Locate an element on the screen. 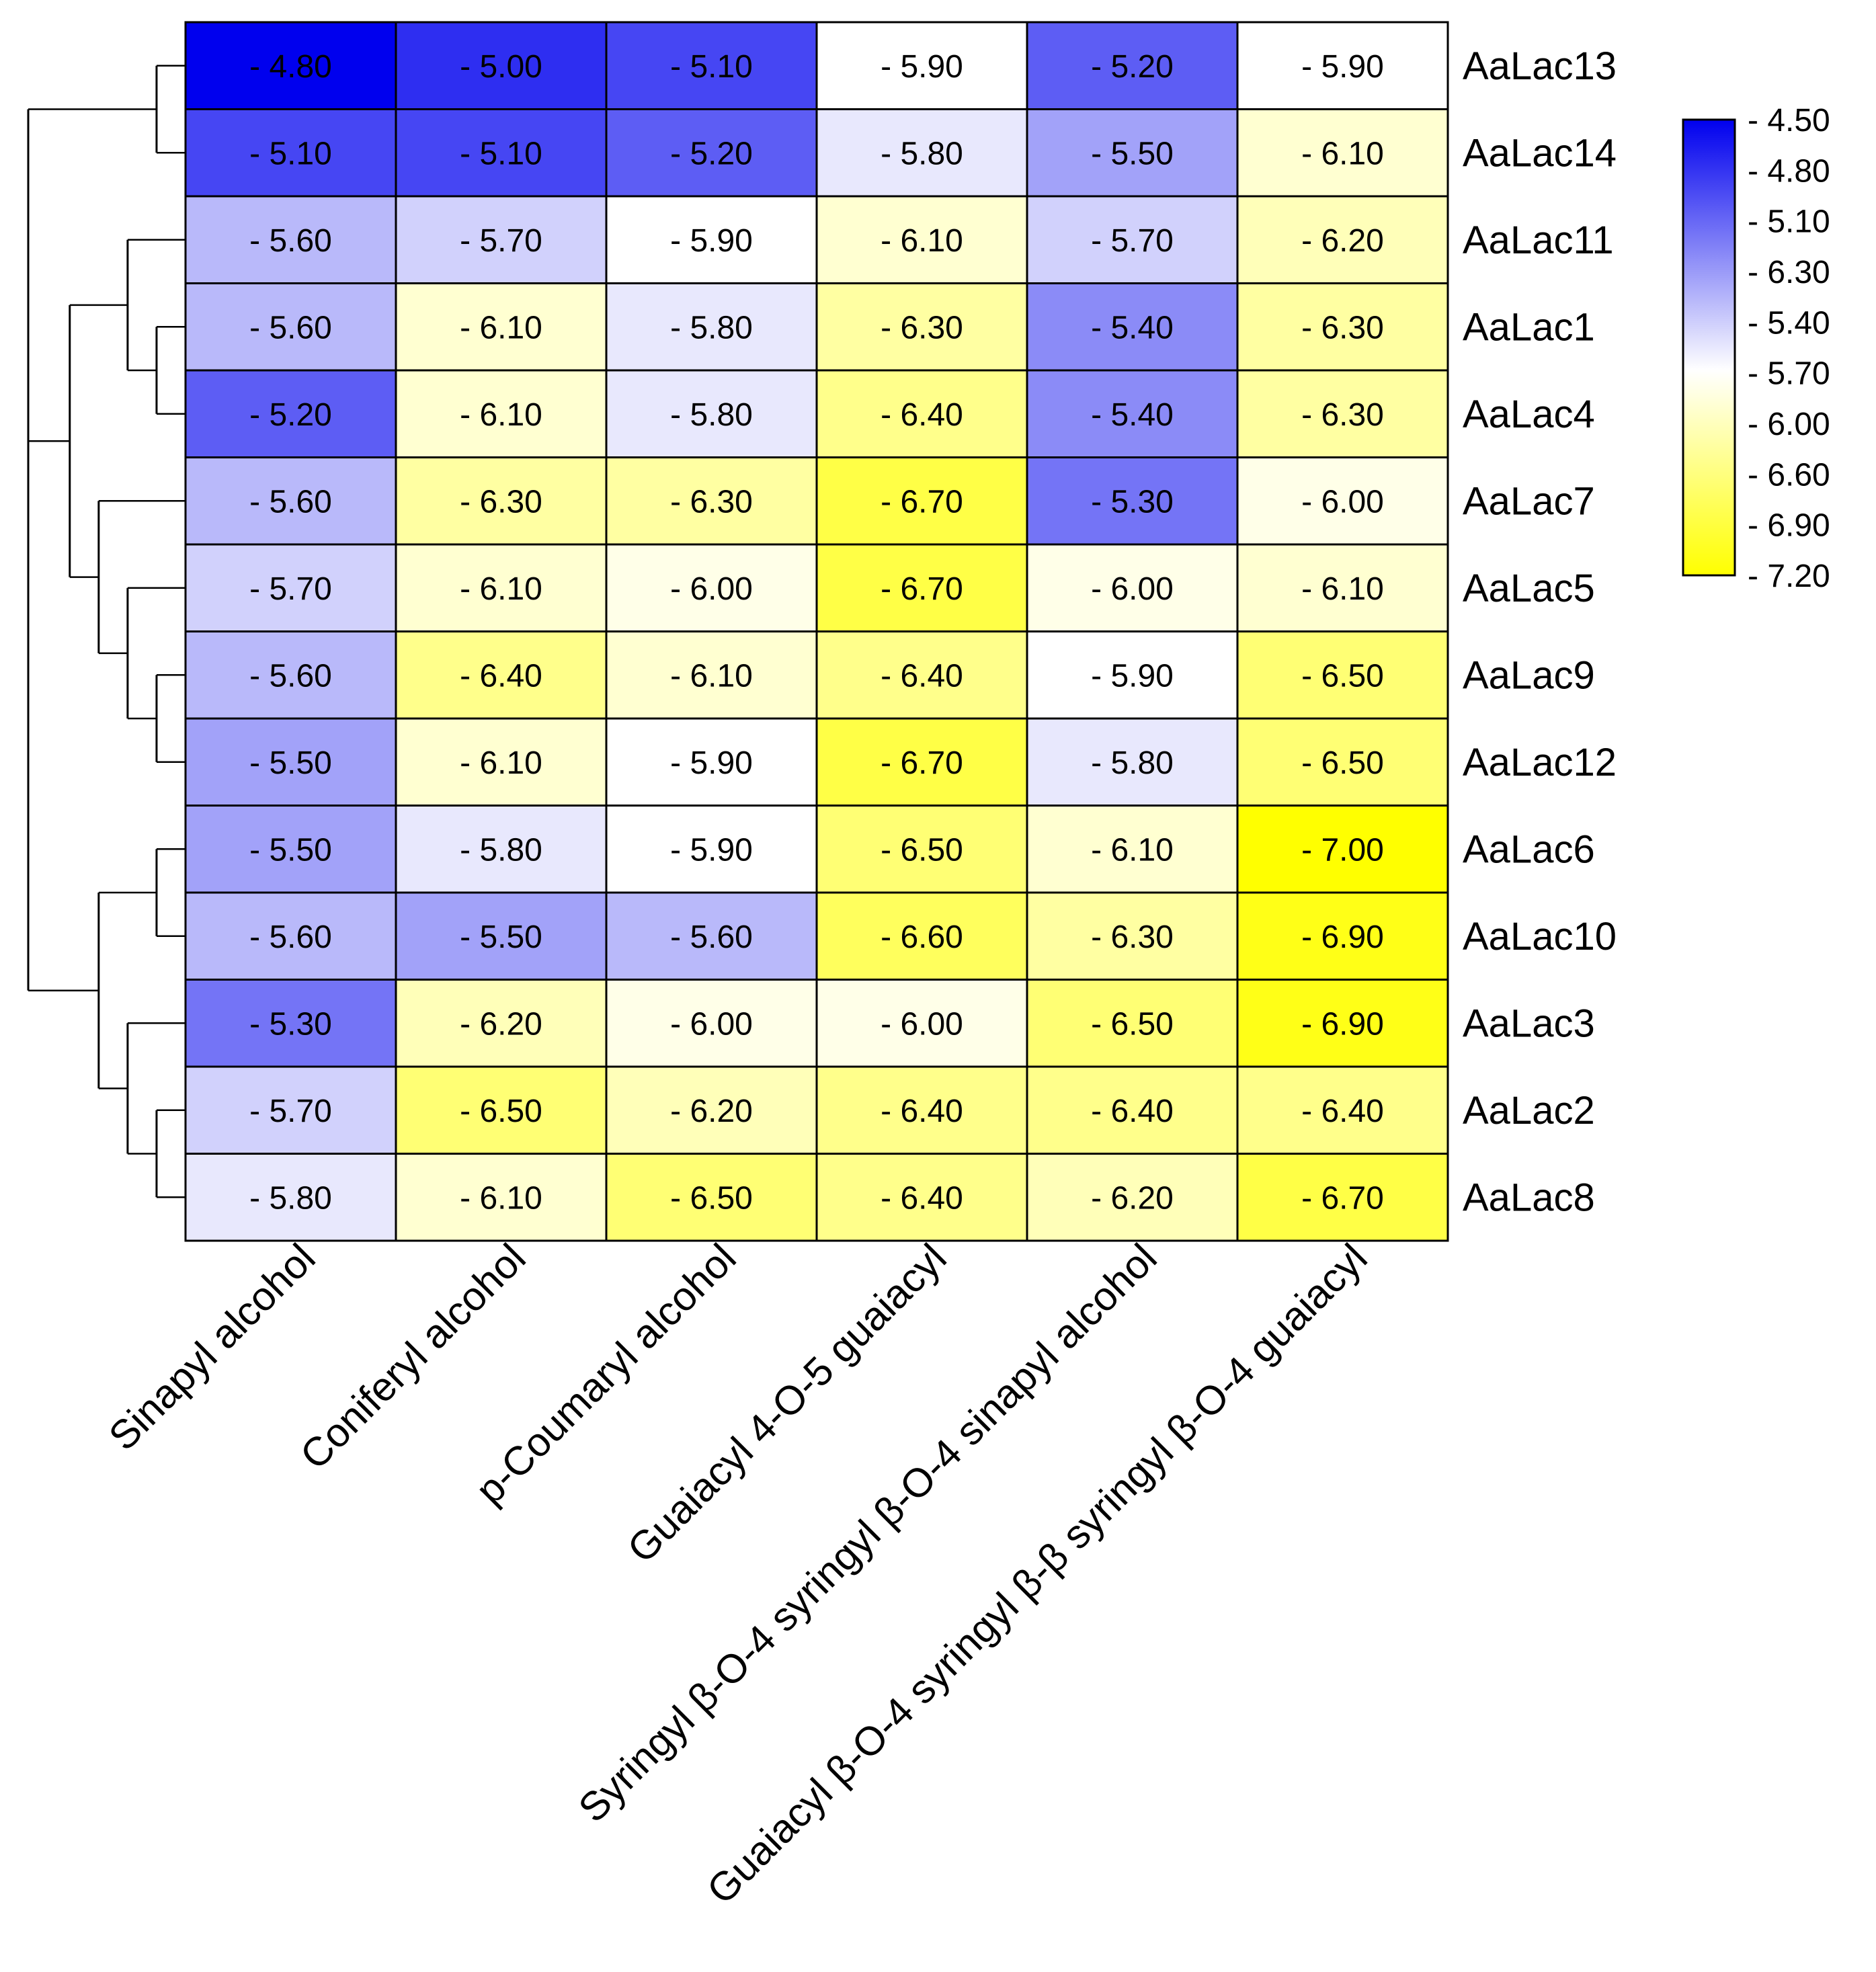 The width and height of the screenshot is (1876, 1972). legend-tick-label: - 5.70 is located at coordinates (1789, 374).